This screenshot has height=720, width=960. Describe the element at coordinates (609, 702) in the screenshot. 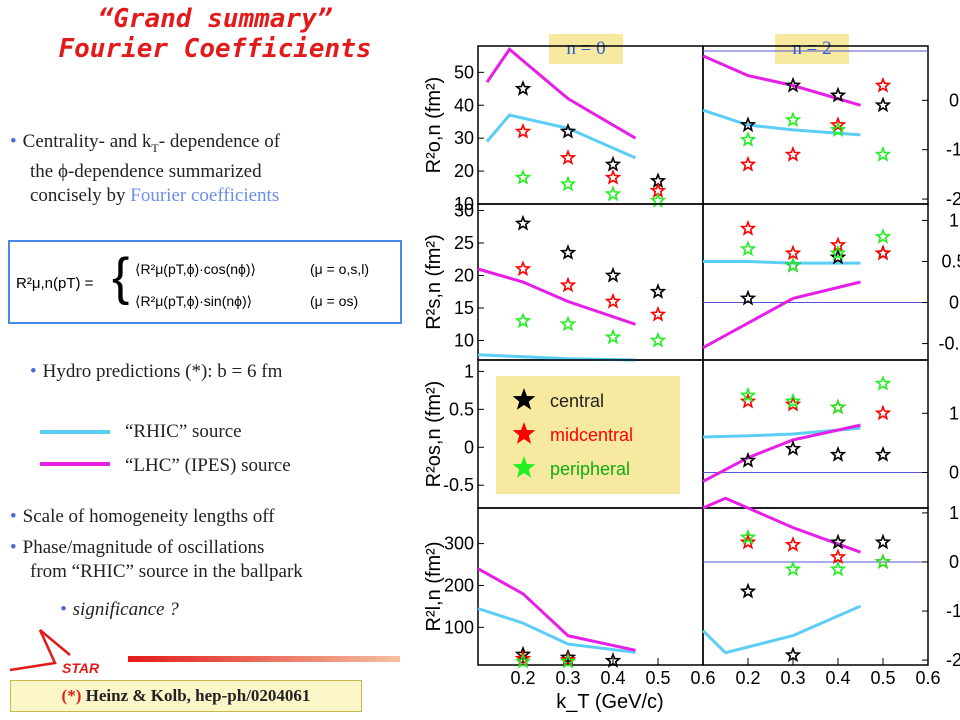

I see `x-axis-label: k_T (GeV/c)` at that location.